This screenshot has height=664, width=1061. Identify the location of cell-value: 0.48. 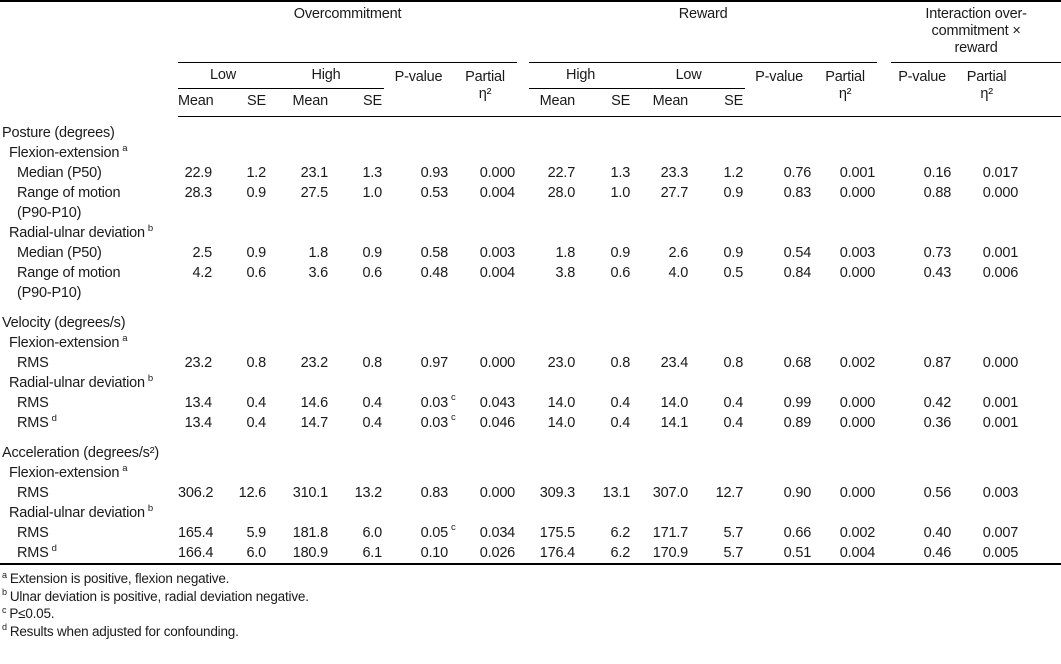
(434, 273).